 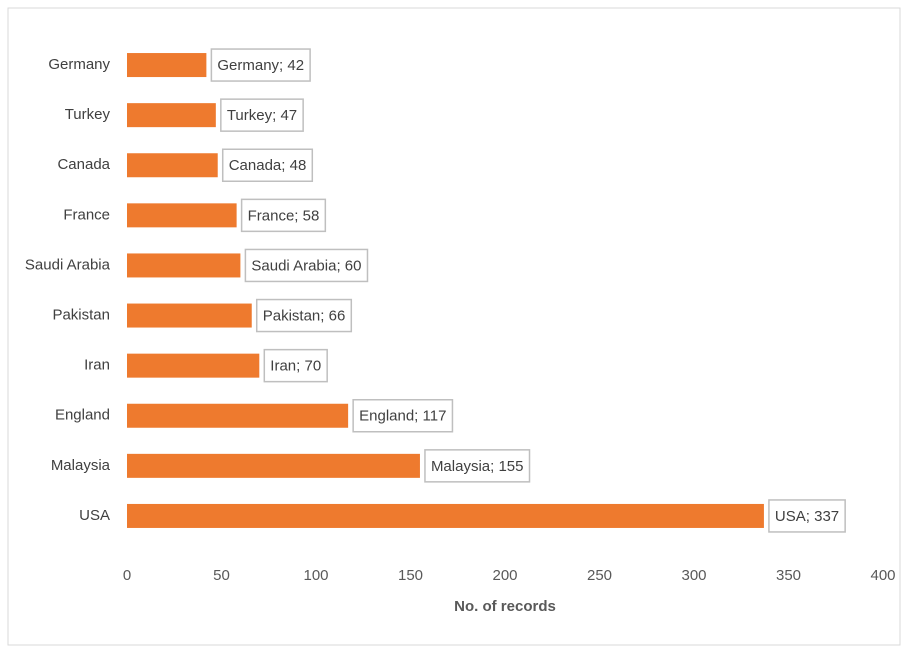 I want to click on x-tick-label: 50, so click(x=221, y=575).